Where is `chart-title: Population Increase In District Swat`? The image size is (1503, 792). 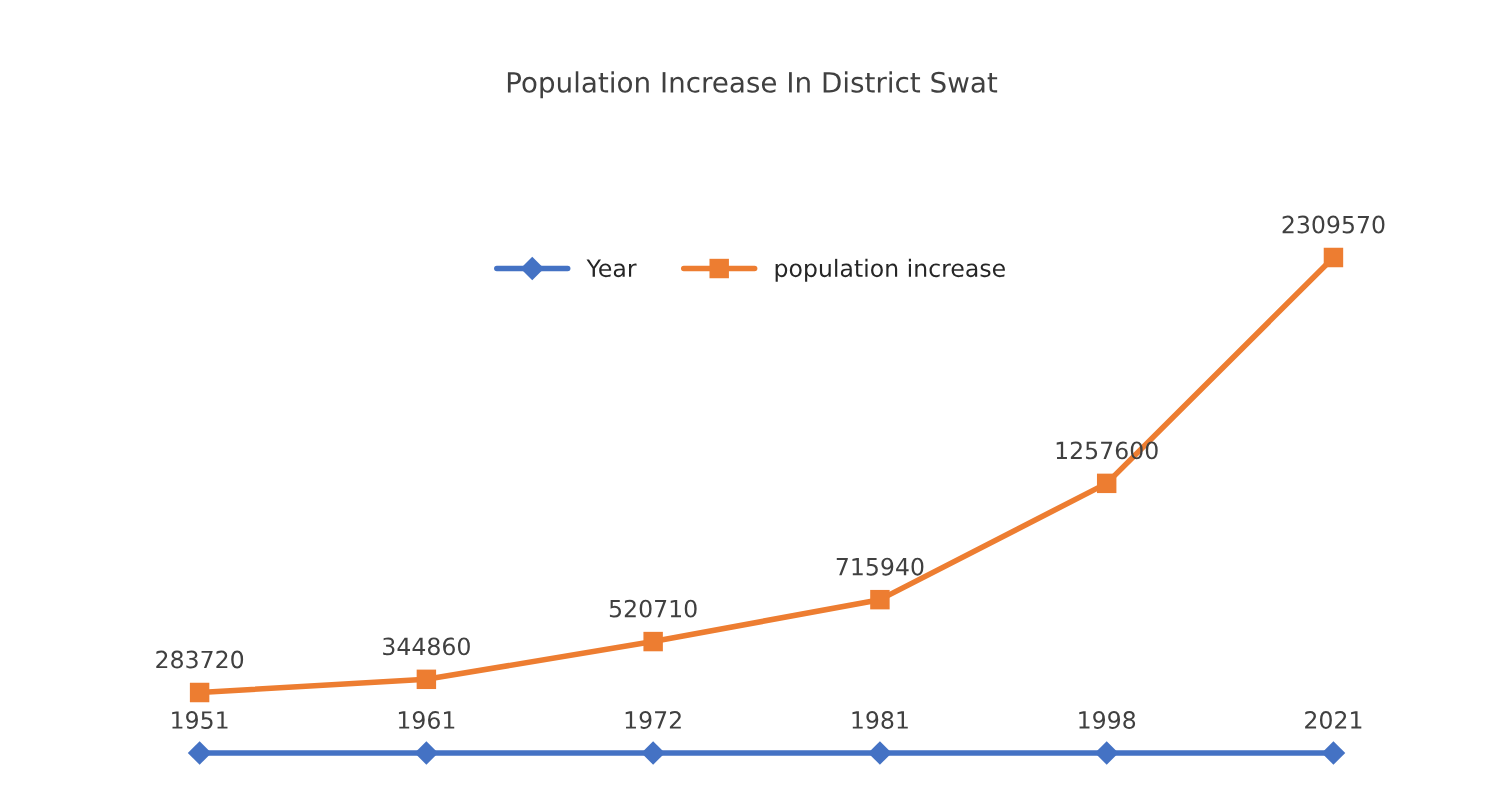 chart-title: Population Increase In District Swat is located at coordinates (752, 85).